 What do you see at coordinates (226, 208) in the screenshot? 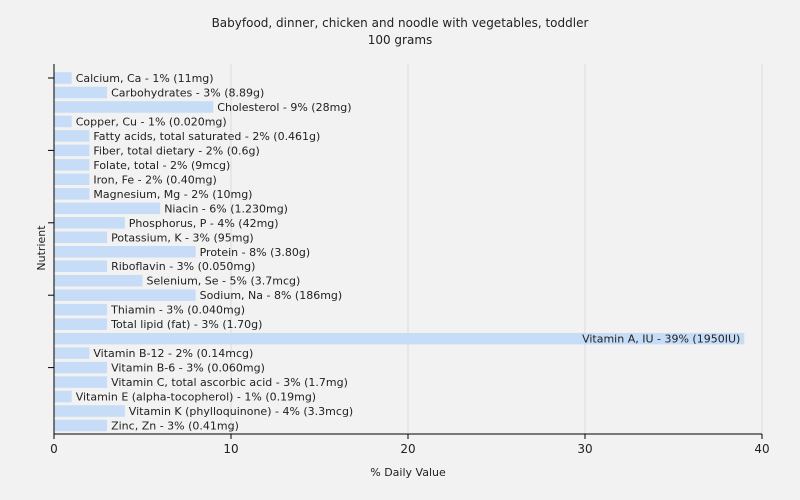
I see `bar-label-9: Niacin - 6% (1.230mg)` at bounding box center [226, 208].